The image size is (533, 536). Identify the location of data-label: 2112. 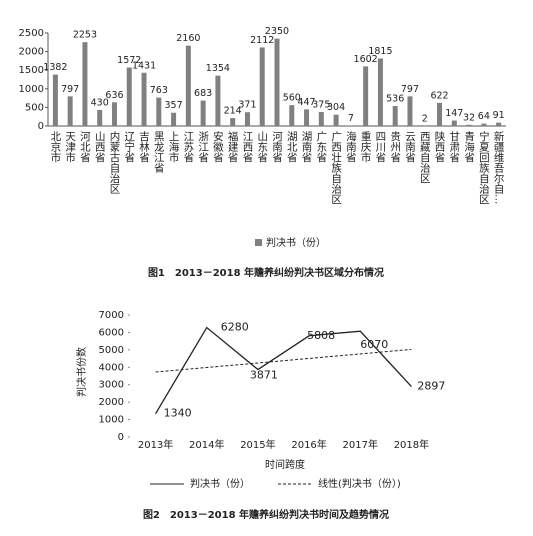
(262, 40).